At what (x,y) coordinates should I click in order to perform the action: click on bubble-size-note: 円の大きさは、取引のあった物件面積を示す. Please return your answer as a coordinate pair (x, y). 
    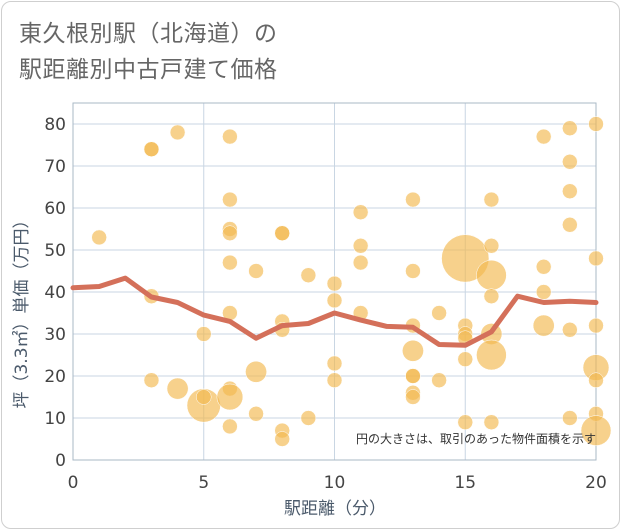
    Looking at the image, I should click on (476, 438).